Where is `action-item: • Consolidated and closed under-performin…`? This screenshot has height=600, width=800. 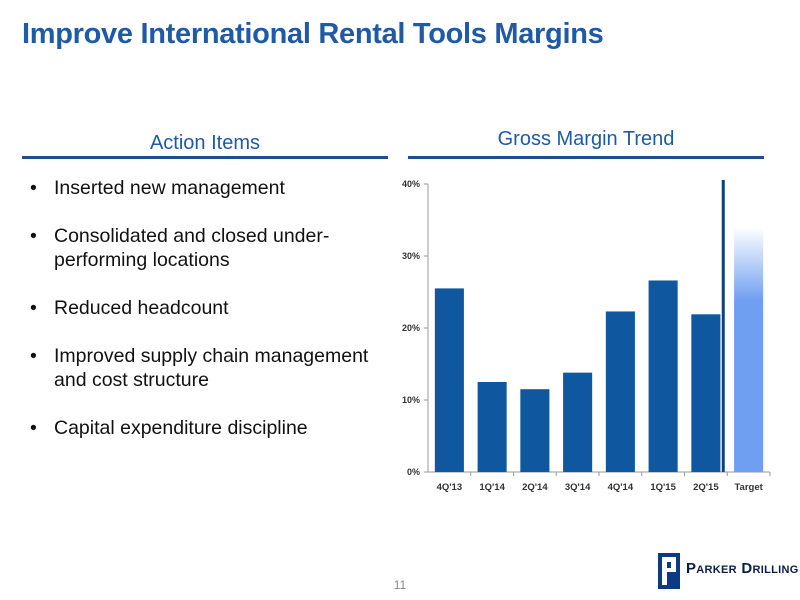 action-item: • Consolidated and closed under-performin… is located at coordinates (210, 248).